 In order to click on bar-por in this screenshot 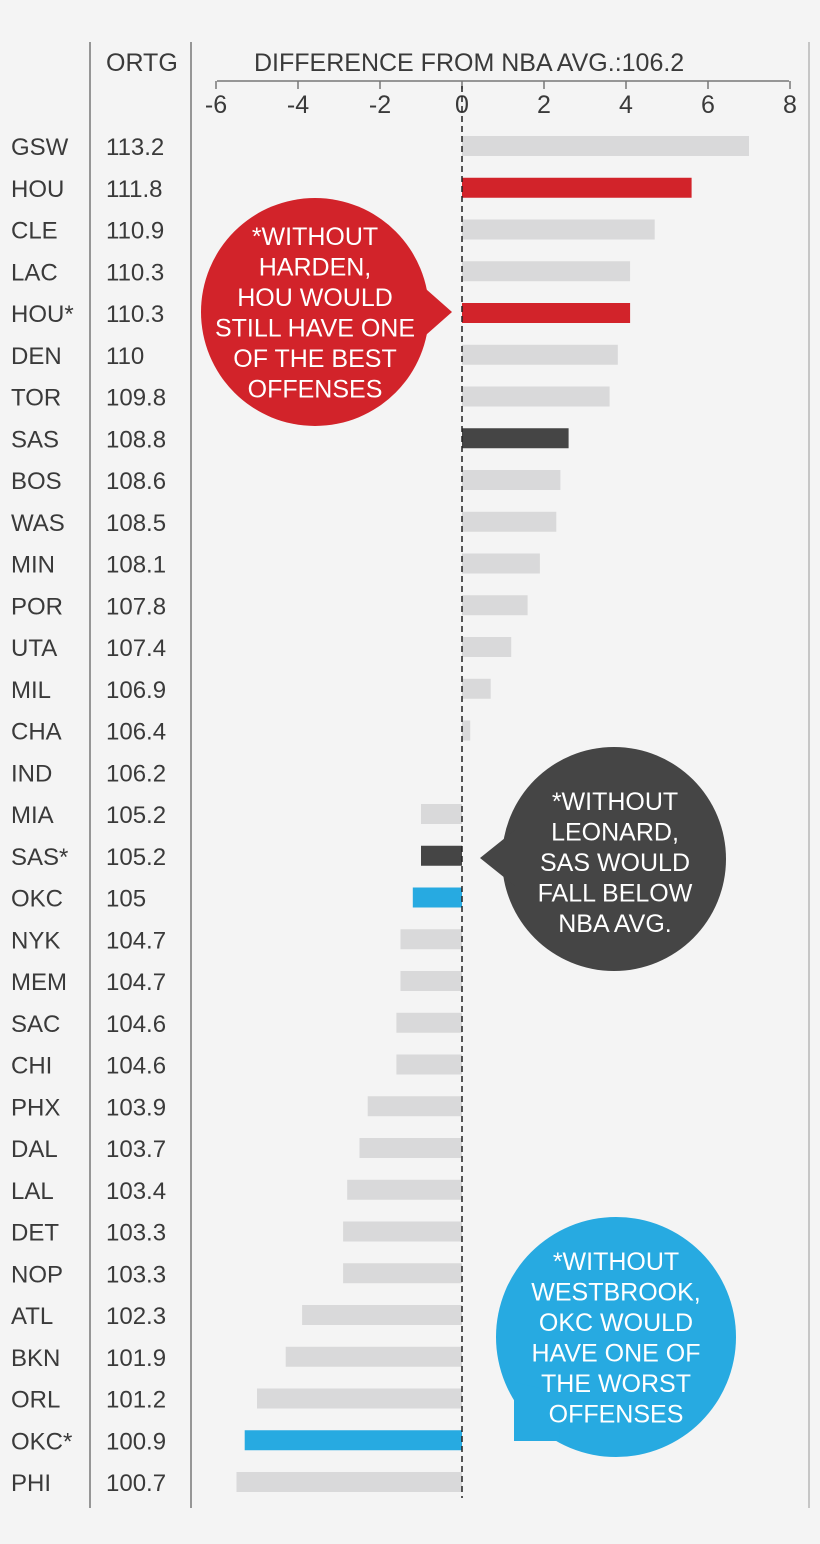, I will do `click(495, 605)`.